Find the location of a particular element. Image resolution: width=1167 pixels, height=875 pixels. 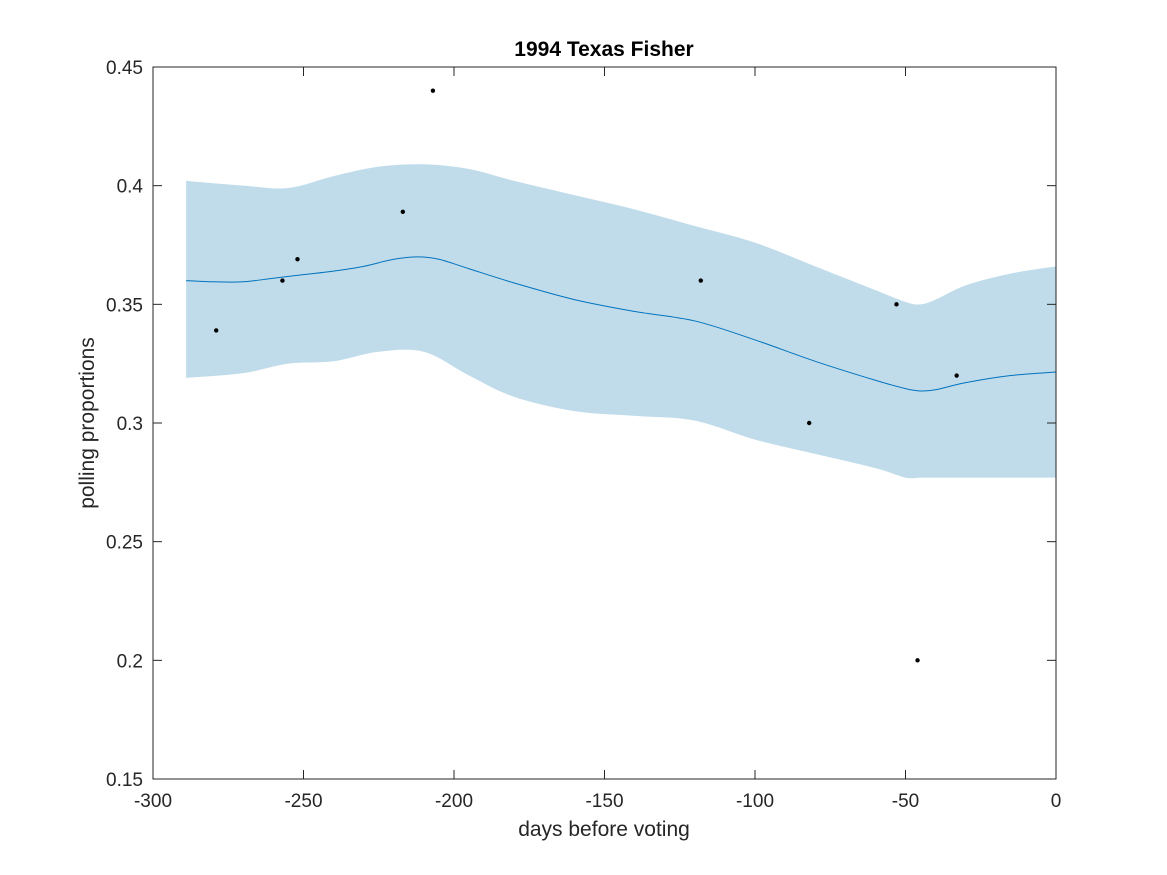

trend-line is located at coordinates (621, 324).